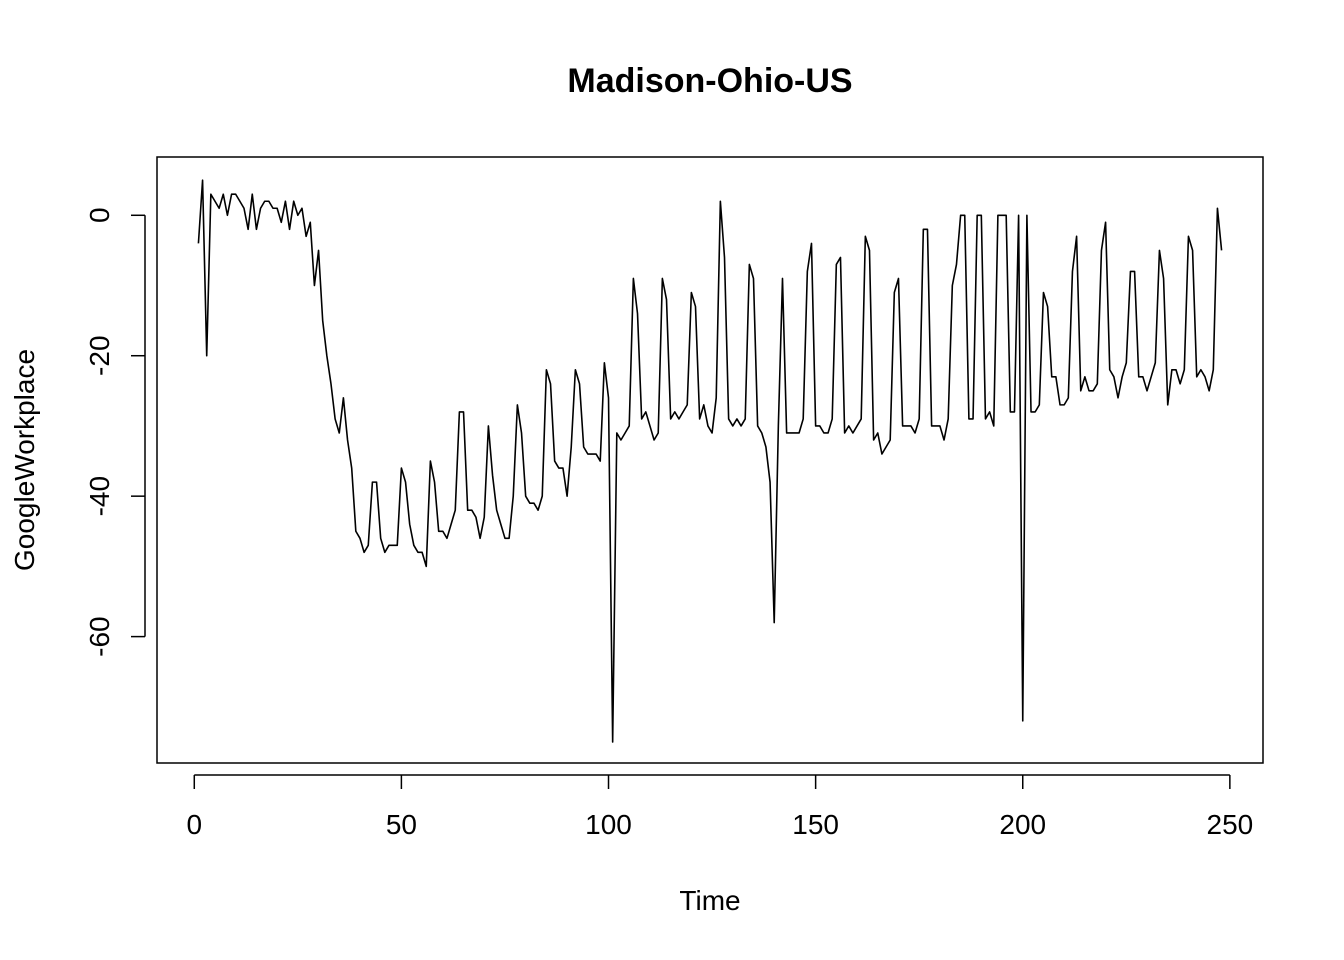 This screenshot has width=1344, height=960. Describe the element at coordinates (99, 215) in the screenshot. I see `y-tick-label: 0` at that location.